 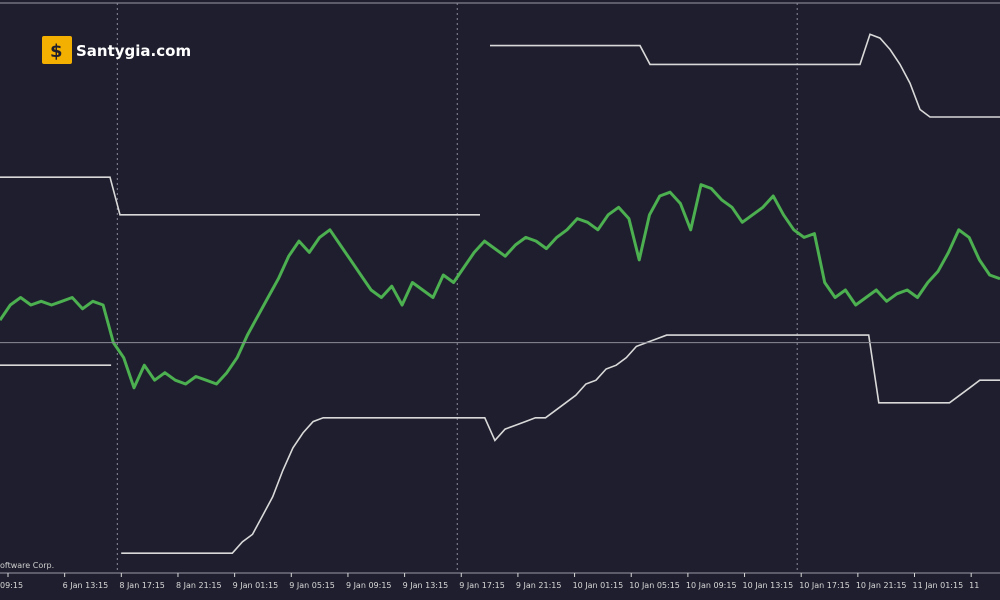 I want to click on watermark-logo: $ Santygia.com, so click(x=116, y=50).